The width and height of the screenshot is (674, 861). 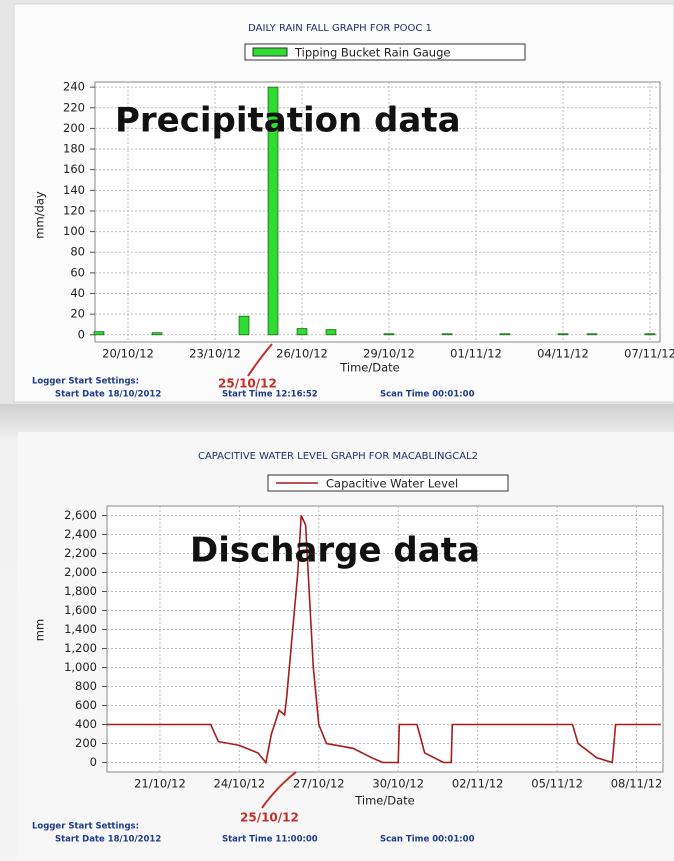 I want to click on y-tick-label: 1,000, so click(x=80, y=667).